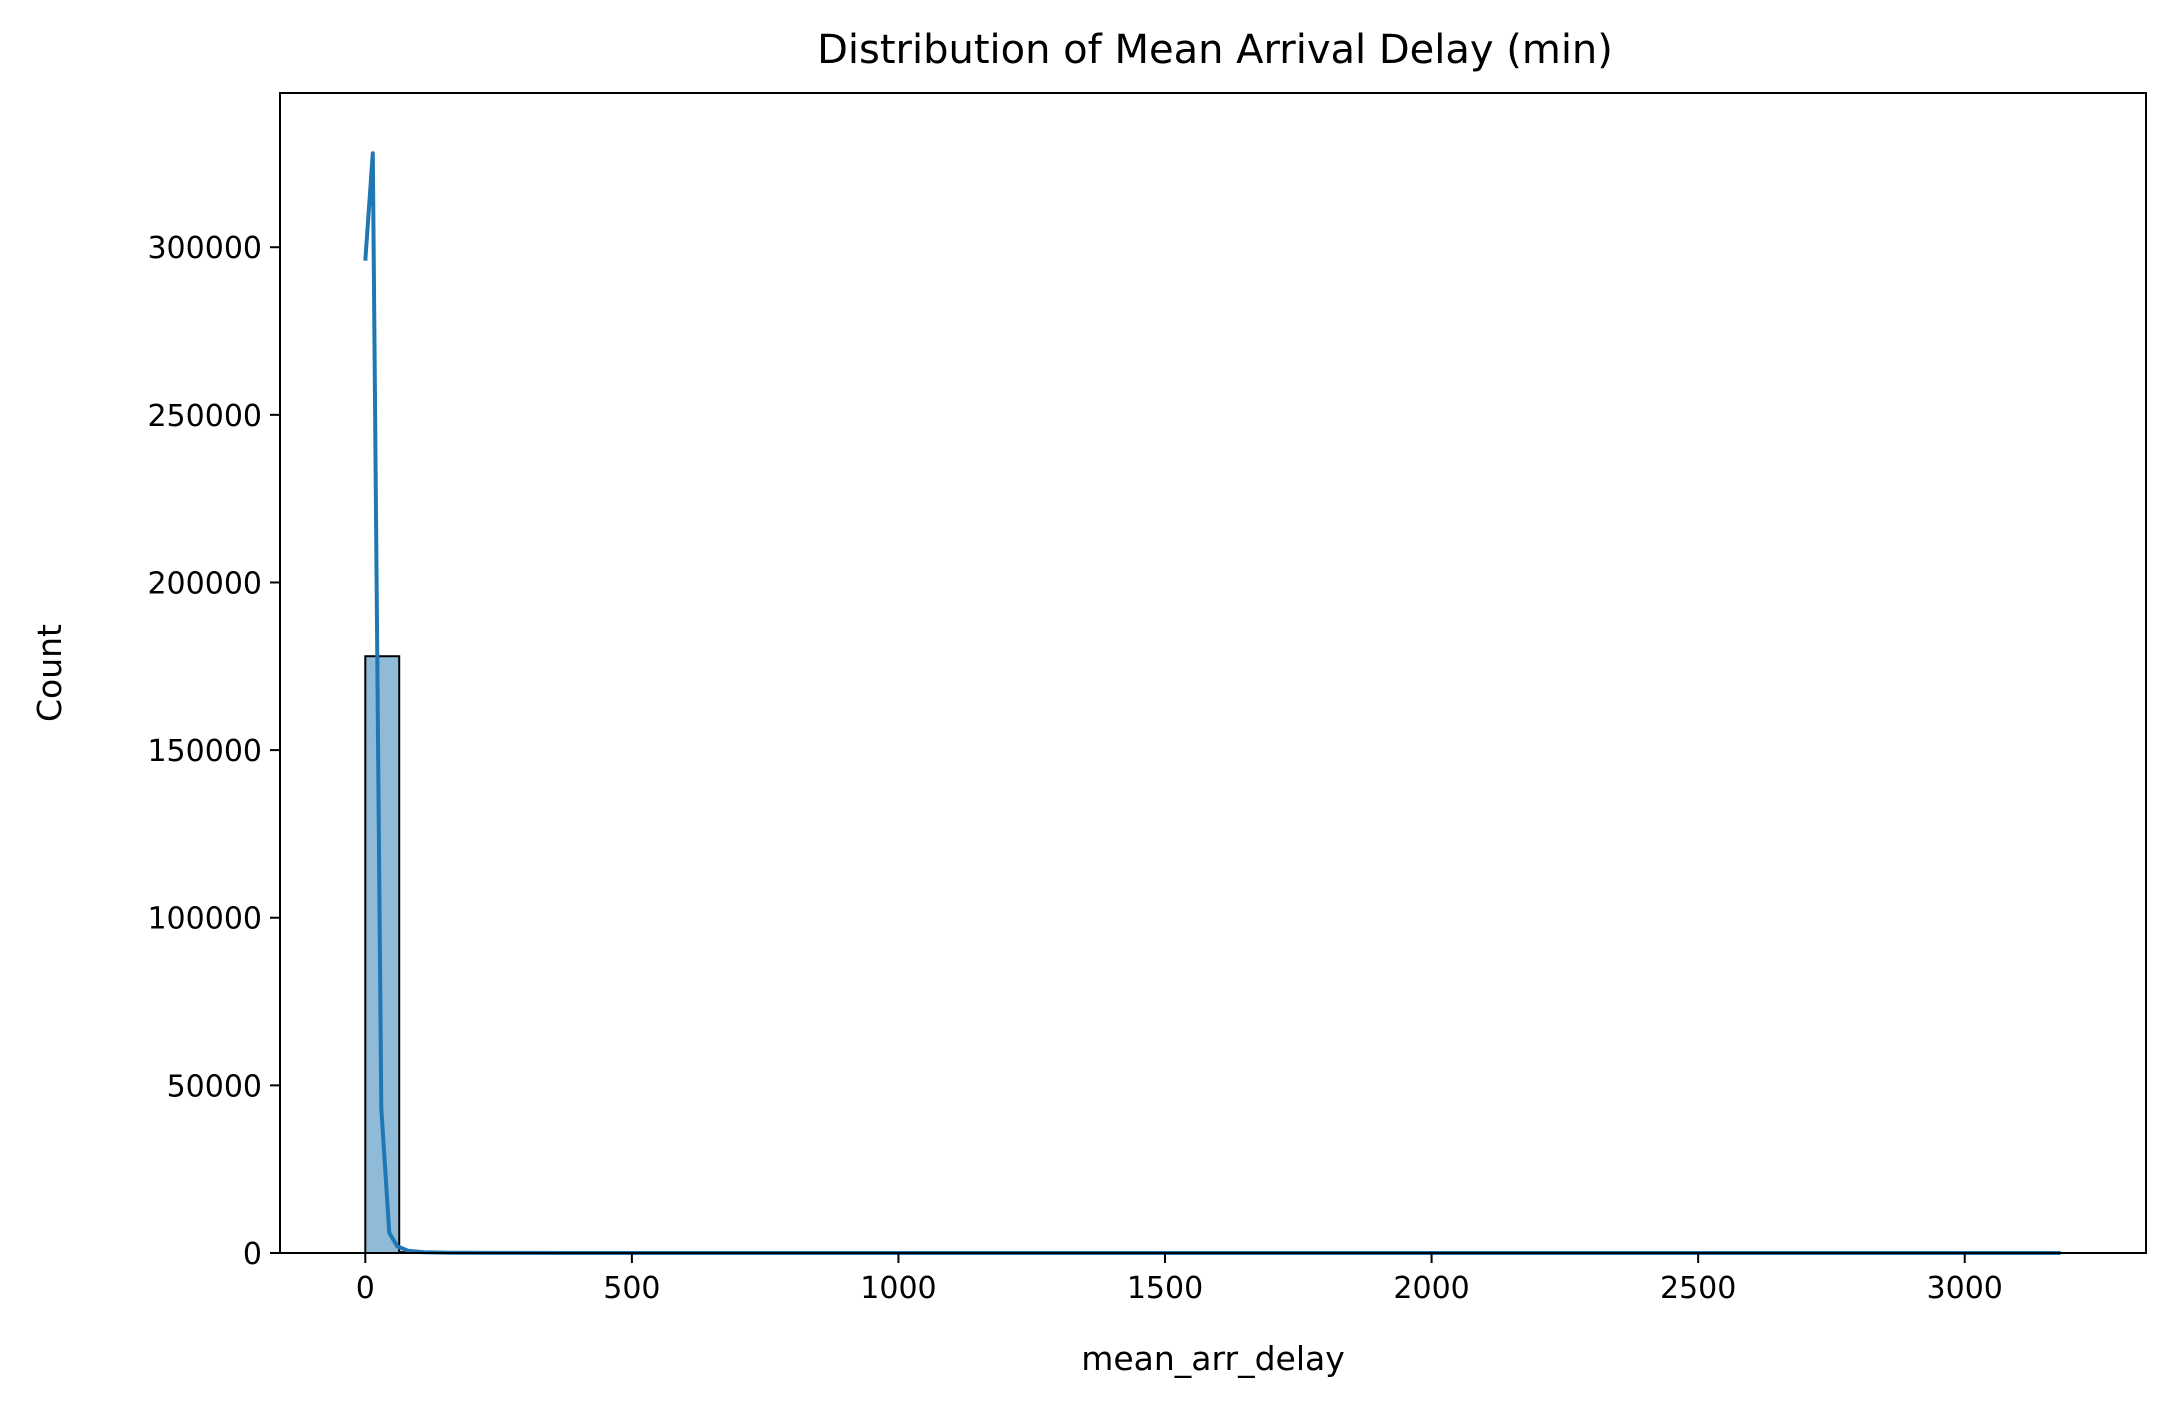 Image resolution: width=2166 pixels, height=1408 pixels. I want to click on y-tick-label: 300000, so click(204, 248).